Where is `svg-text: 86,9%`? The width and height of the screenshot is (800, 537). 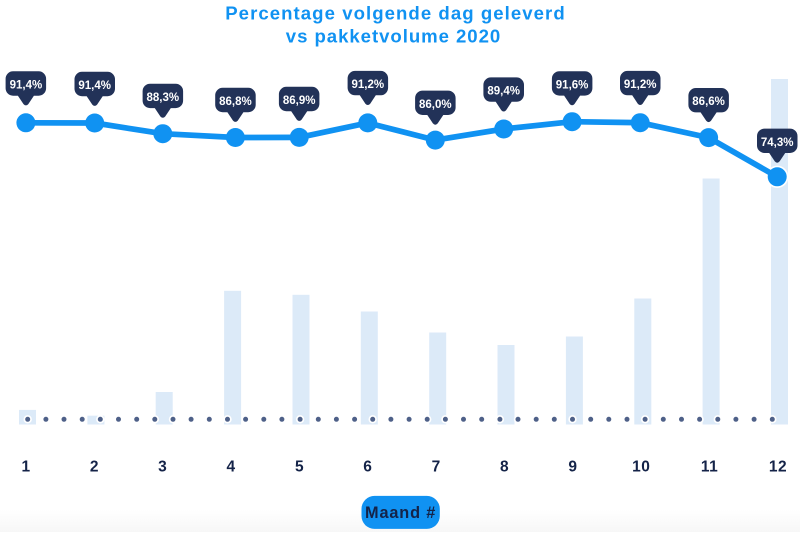
svg-text: 86,9% is located at coordinates (299, 101).